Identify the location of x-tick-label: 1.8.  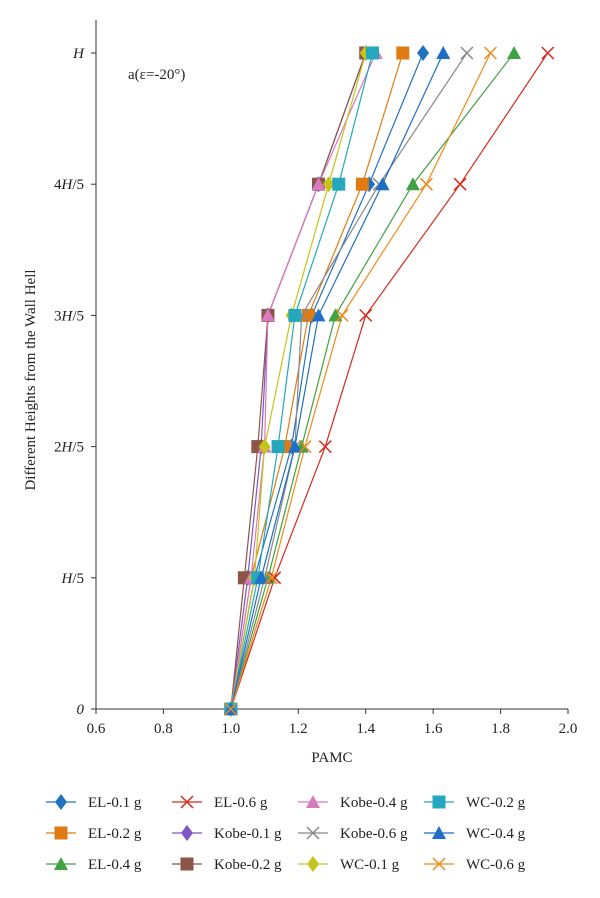
(500, 729).